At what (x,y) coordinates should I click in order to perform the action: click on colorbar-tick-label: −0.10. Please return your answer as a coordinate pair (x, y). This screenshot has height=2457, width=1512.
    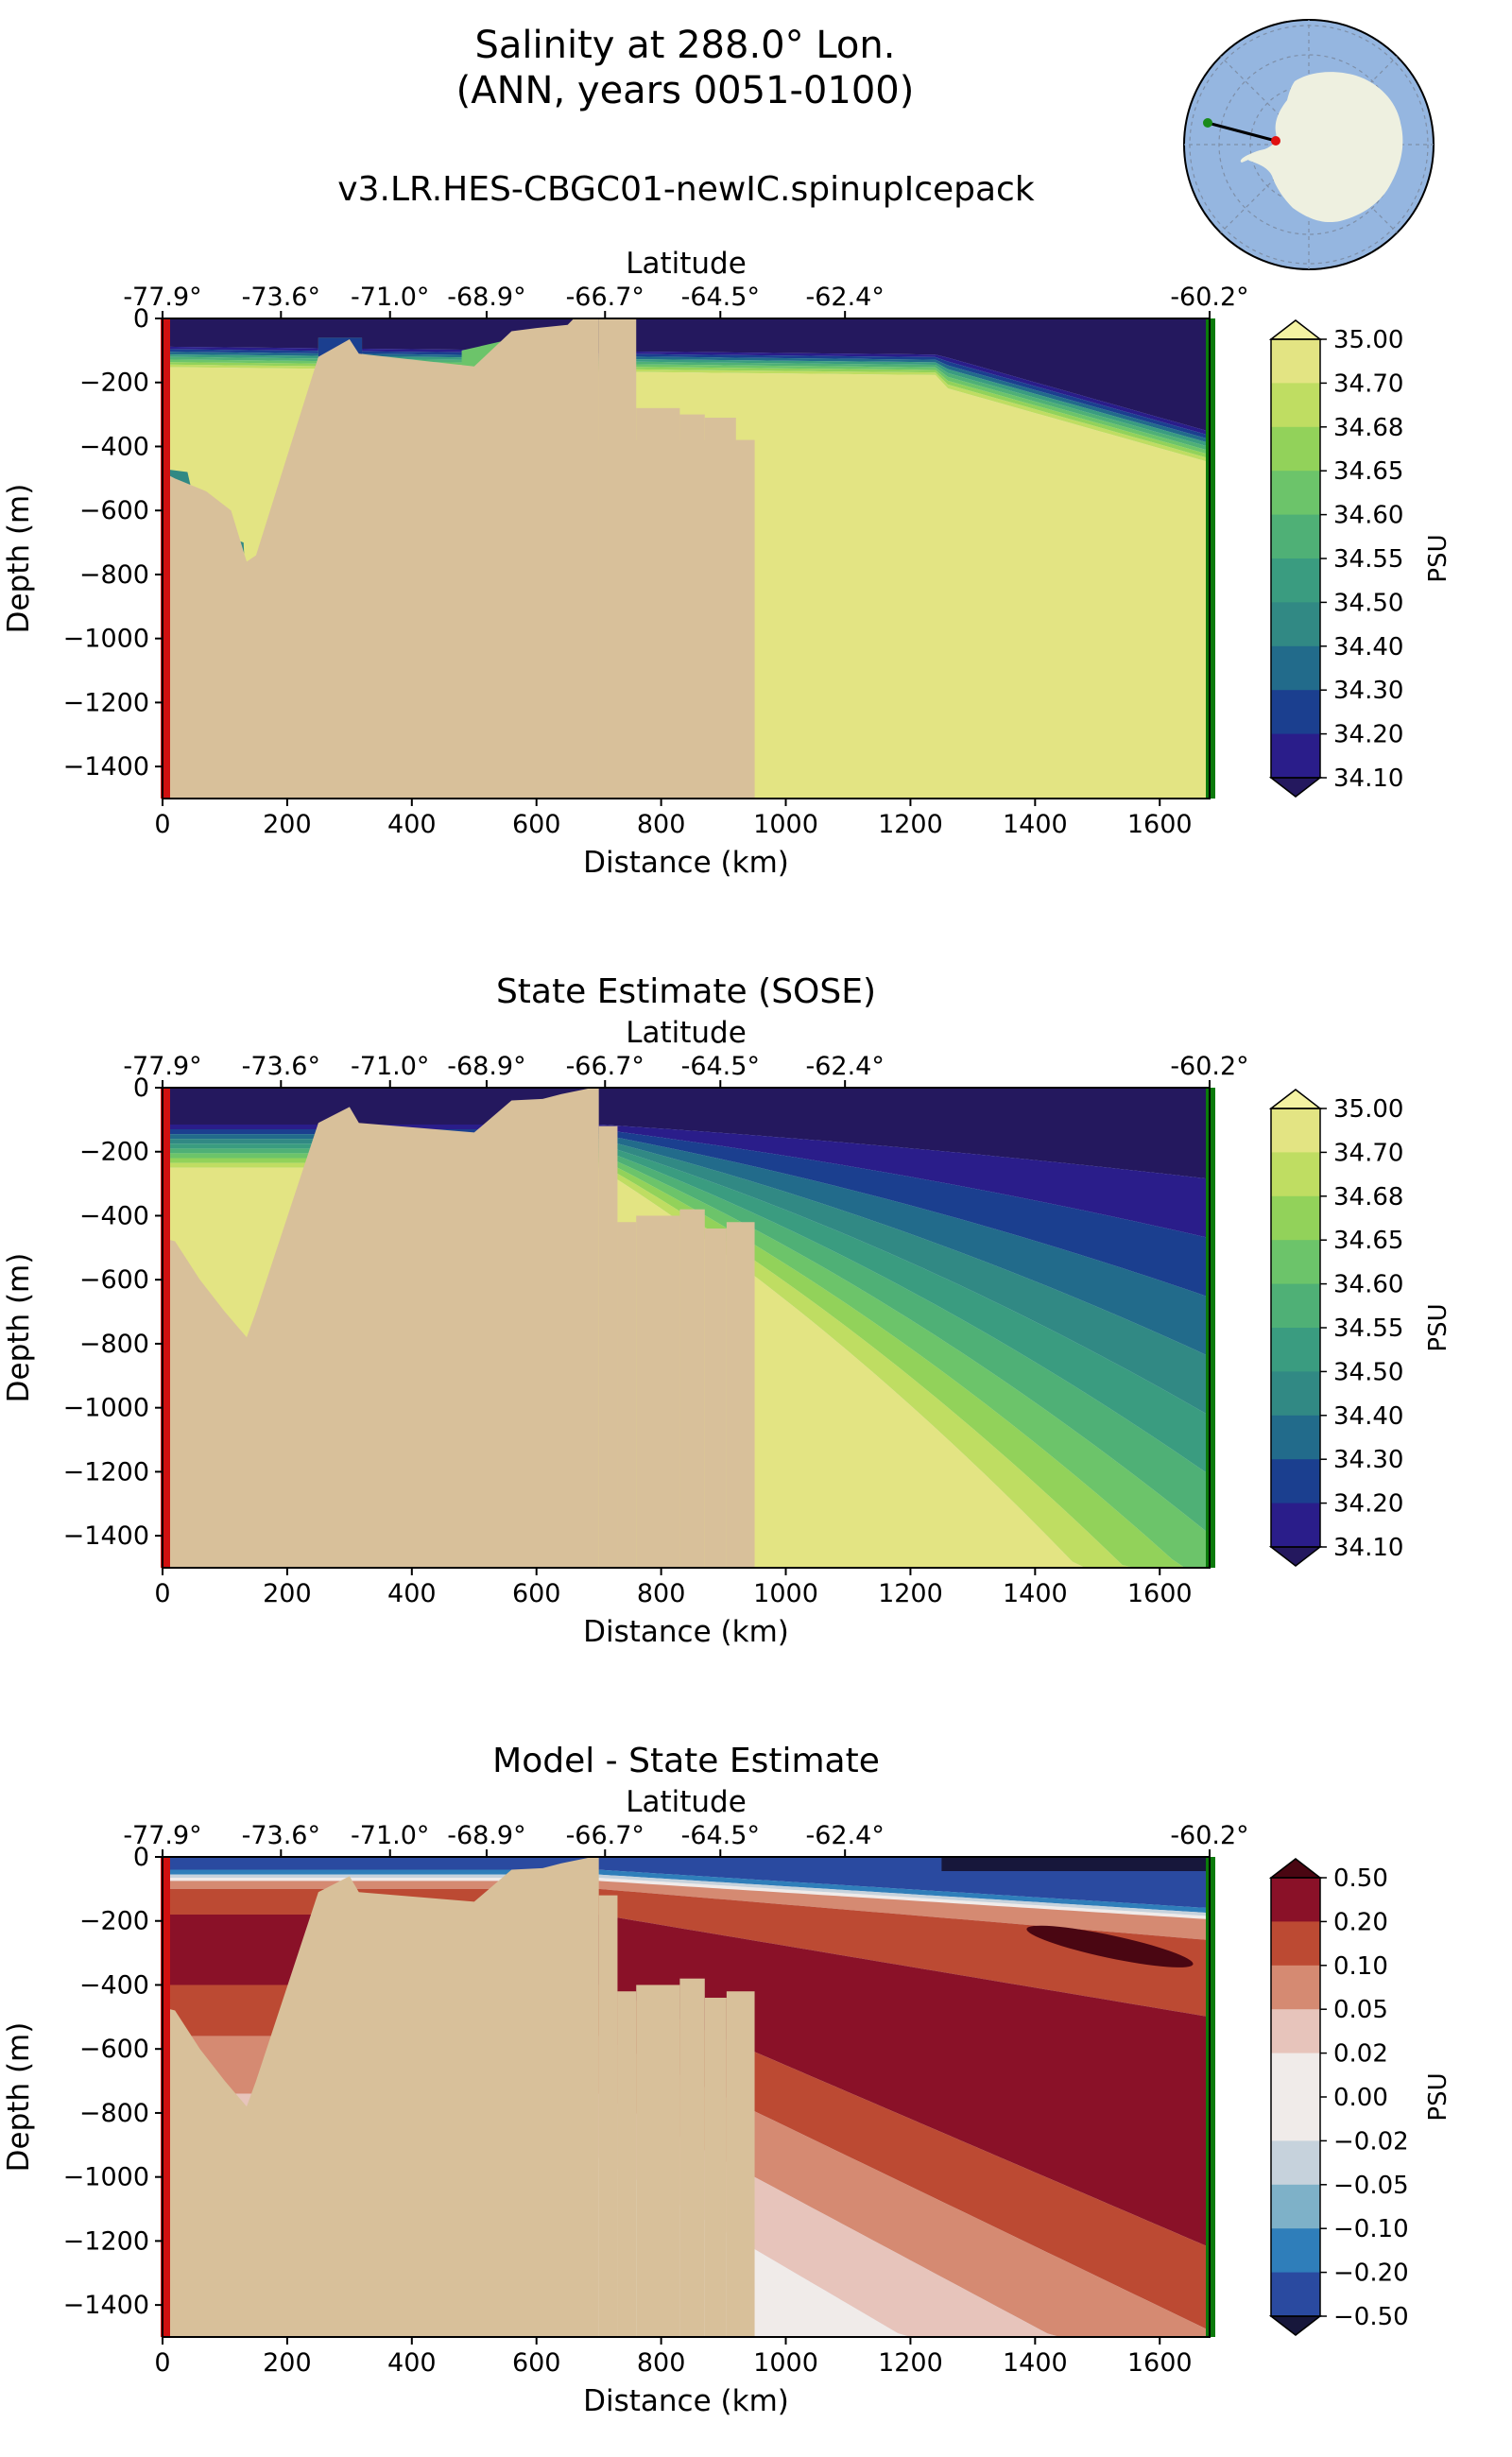
    Looking at the image, I should click on (1371, 2229).